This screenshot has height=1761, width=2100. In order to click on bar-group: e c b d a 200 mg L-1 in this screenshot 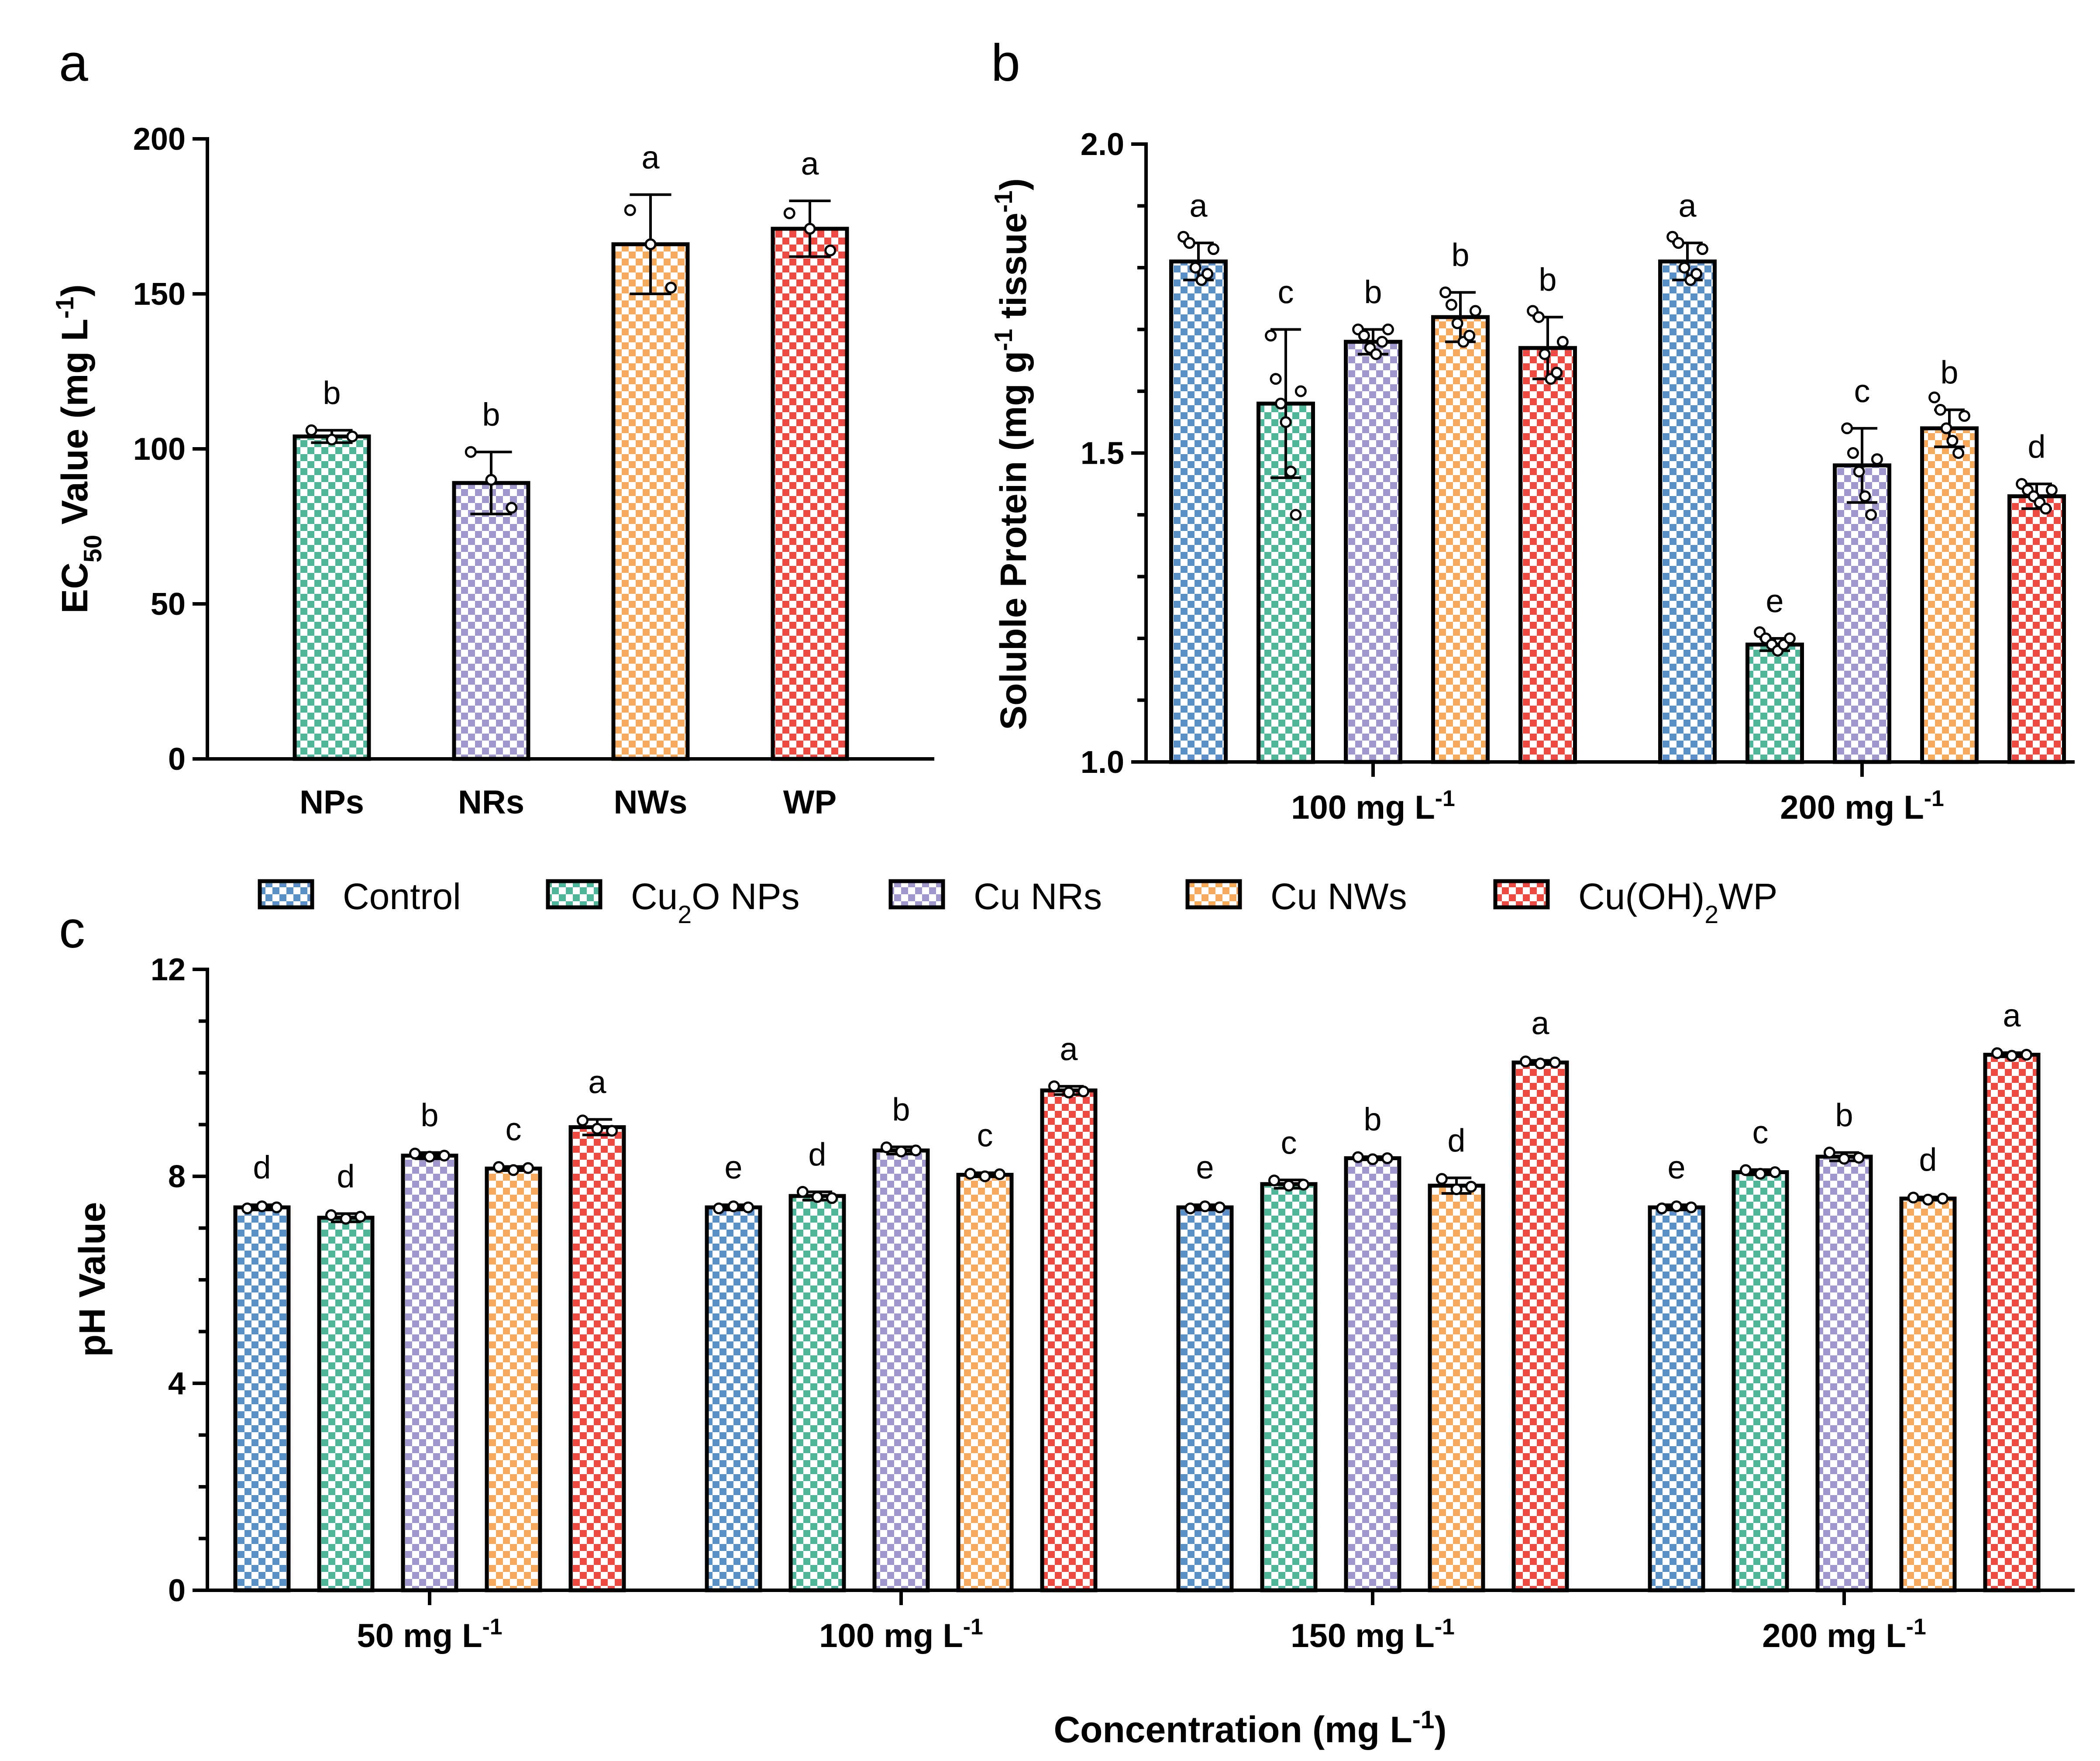, I will do `click(1844, 1325)`.